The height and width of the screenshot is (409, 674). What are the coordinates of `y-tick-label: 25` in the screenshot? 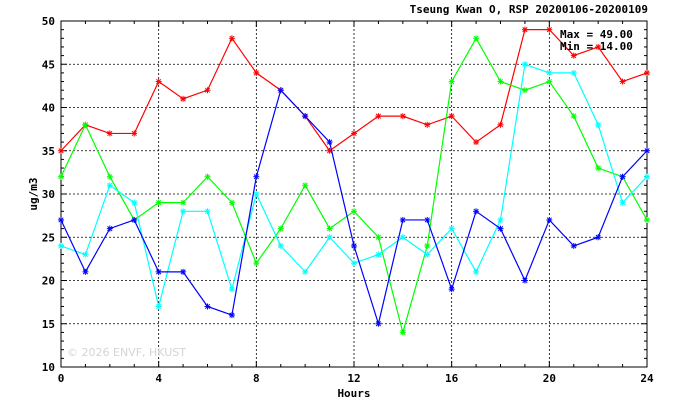 It's located at (48, 237).